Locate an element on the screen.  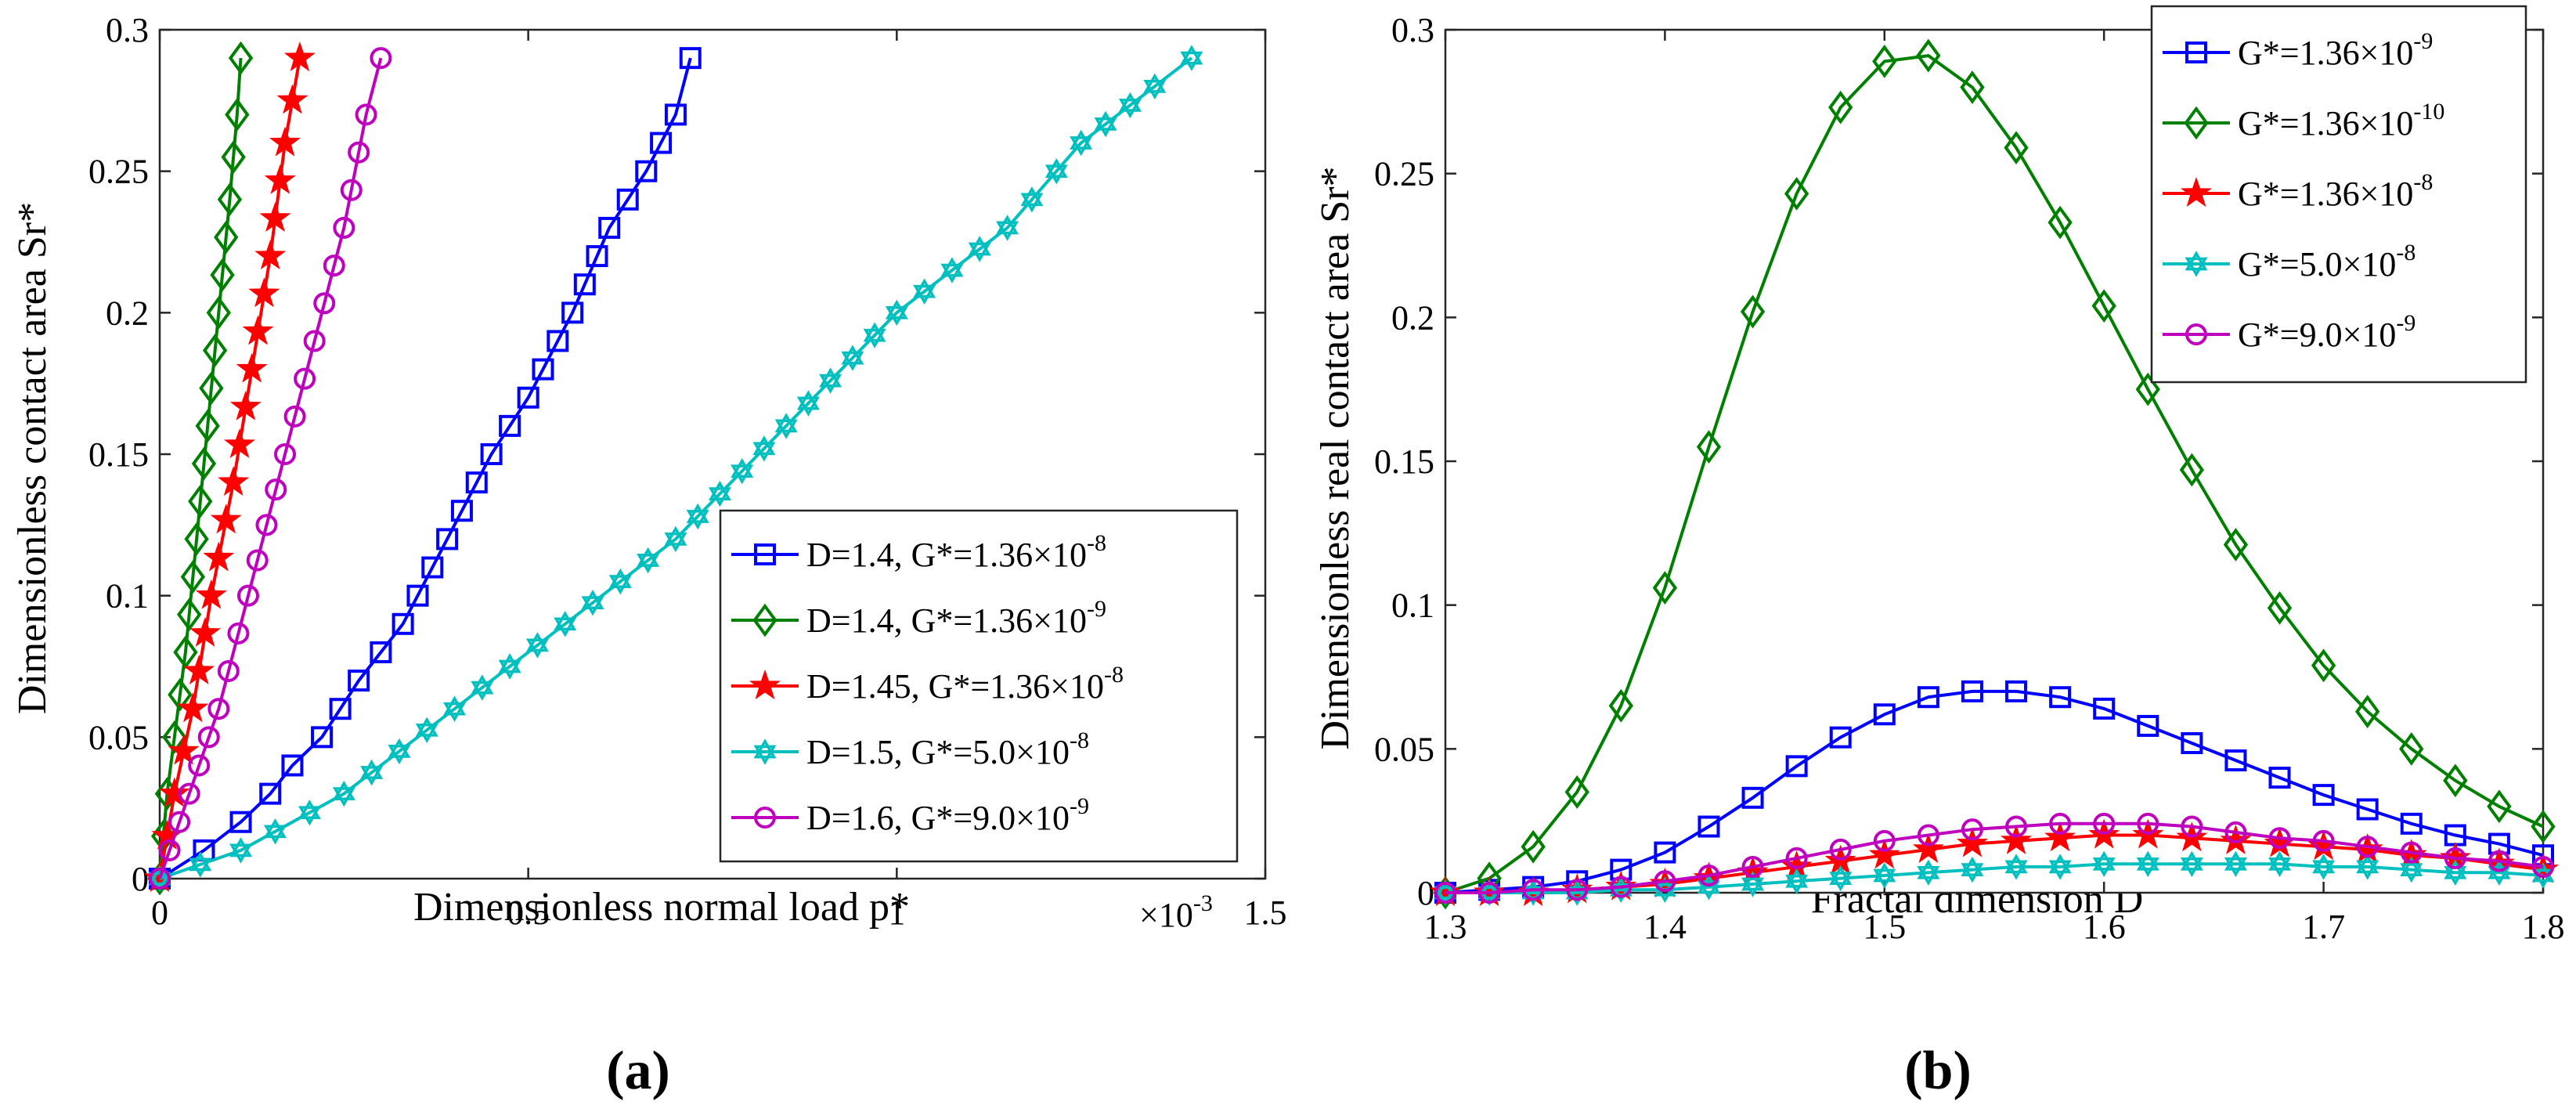
plot-a-xtick-label: 0 is located at coordinates (159, 913).